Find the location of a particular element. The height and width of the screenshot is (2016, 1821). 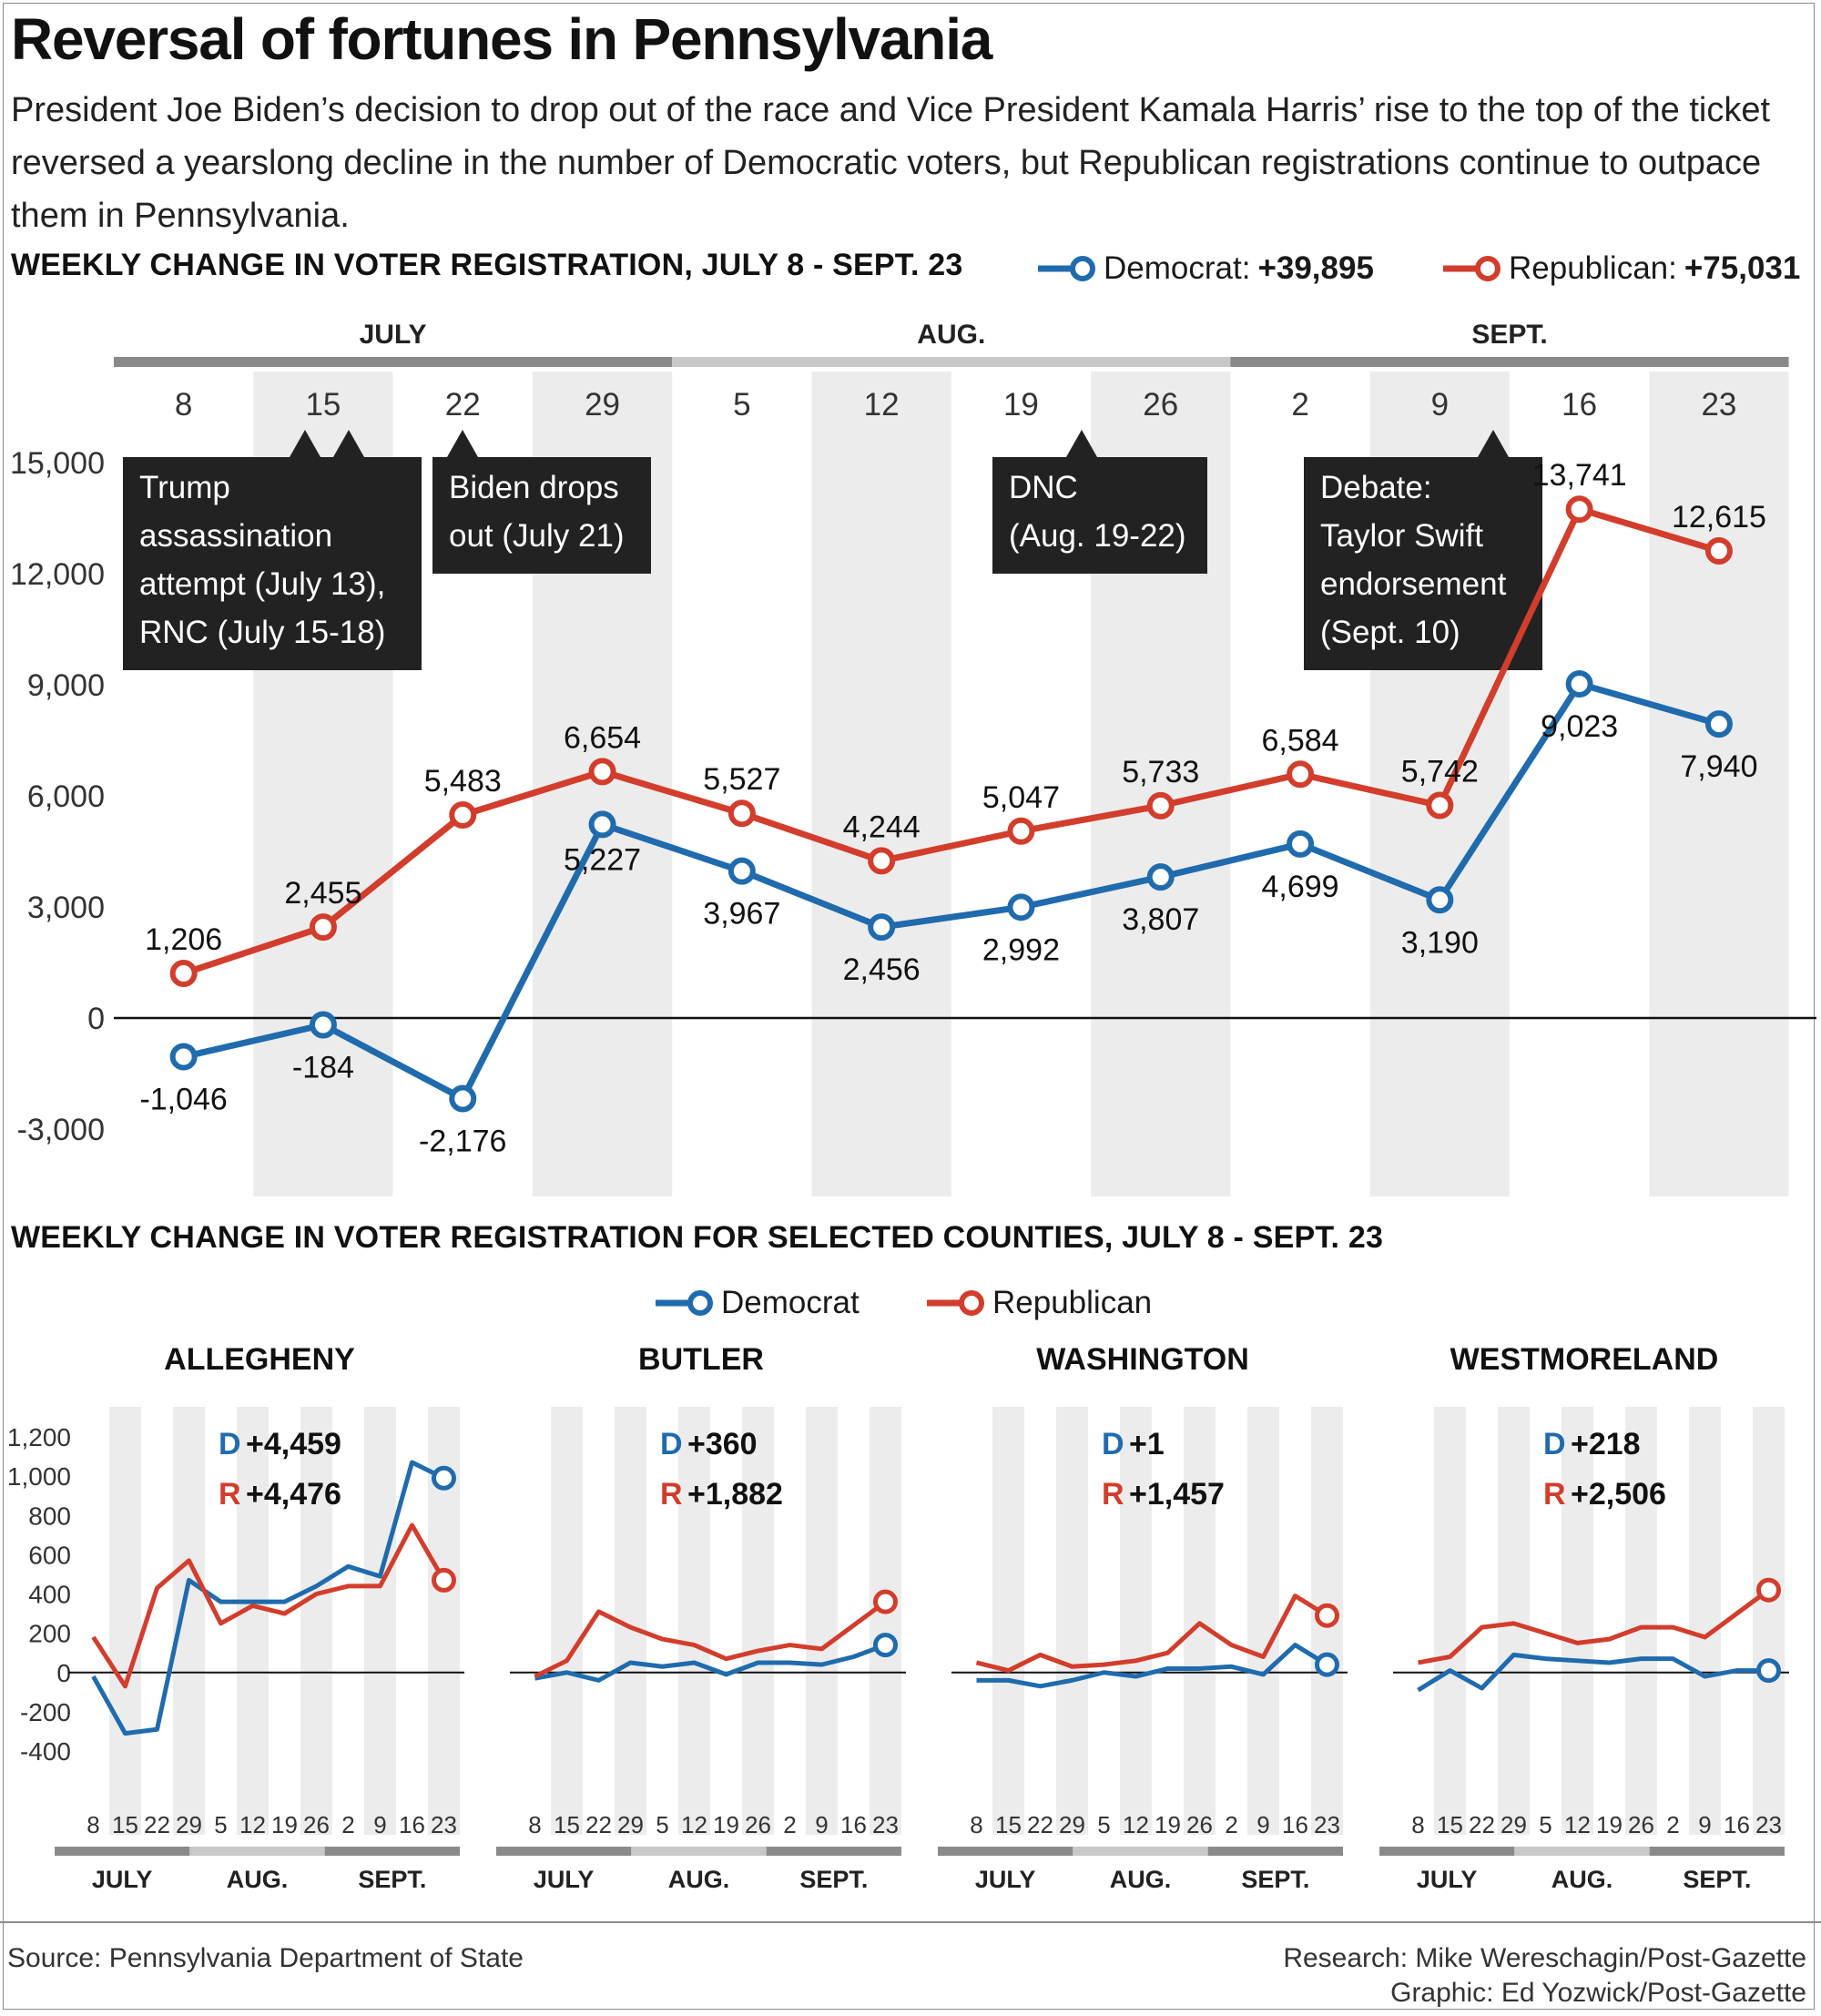

annotation-text: (Sept. 10) is located at coordinates (1390, 632).